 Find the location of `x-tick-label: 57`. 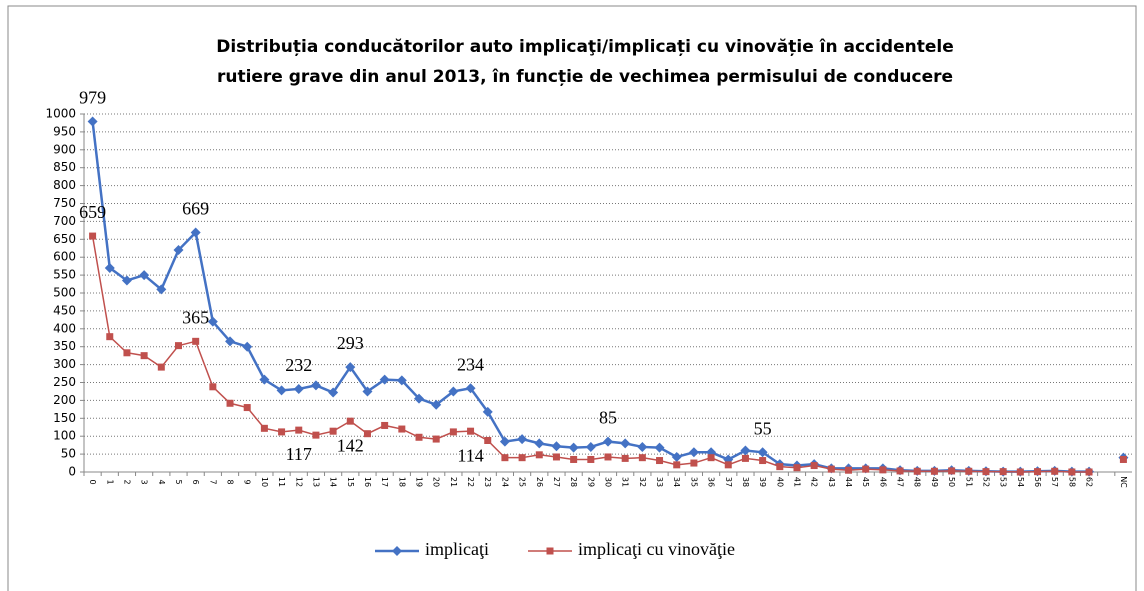

x-tick-label: 57 is located at coordinates (1054, 482).